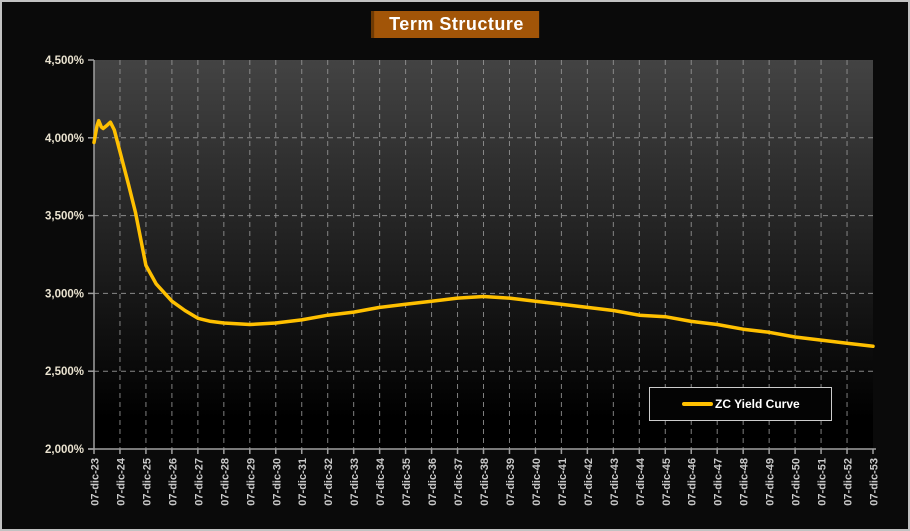  I want to click on chart-title: Term Structure, so click(455, 24).